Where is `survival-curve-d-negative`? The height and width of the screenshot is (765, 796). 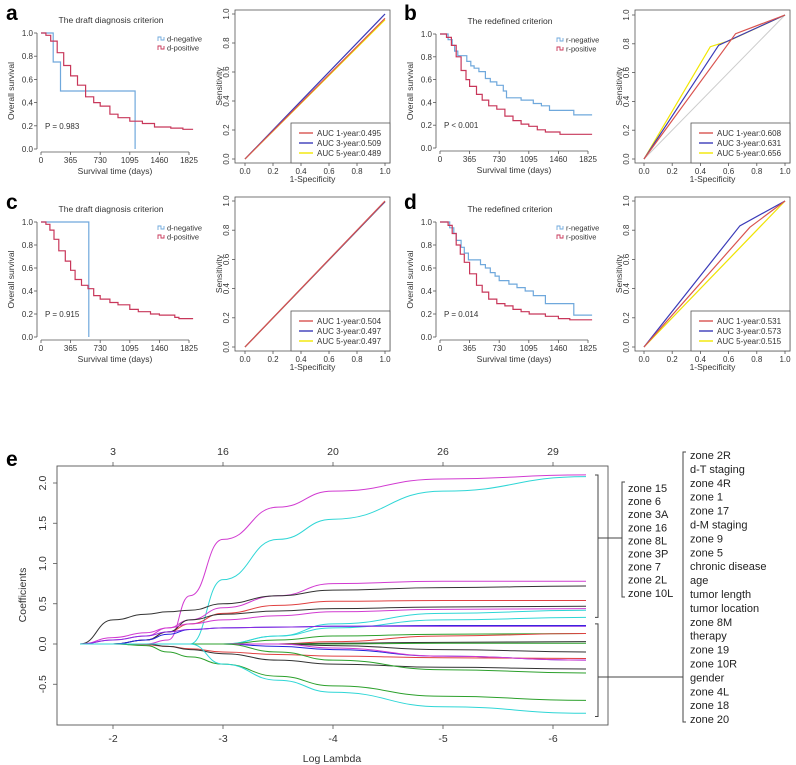
survival-curve-d-negative is located at coordinates (65, 279).